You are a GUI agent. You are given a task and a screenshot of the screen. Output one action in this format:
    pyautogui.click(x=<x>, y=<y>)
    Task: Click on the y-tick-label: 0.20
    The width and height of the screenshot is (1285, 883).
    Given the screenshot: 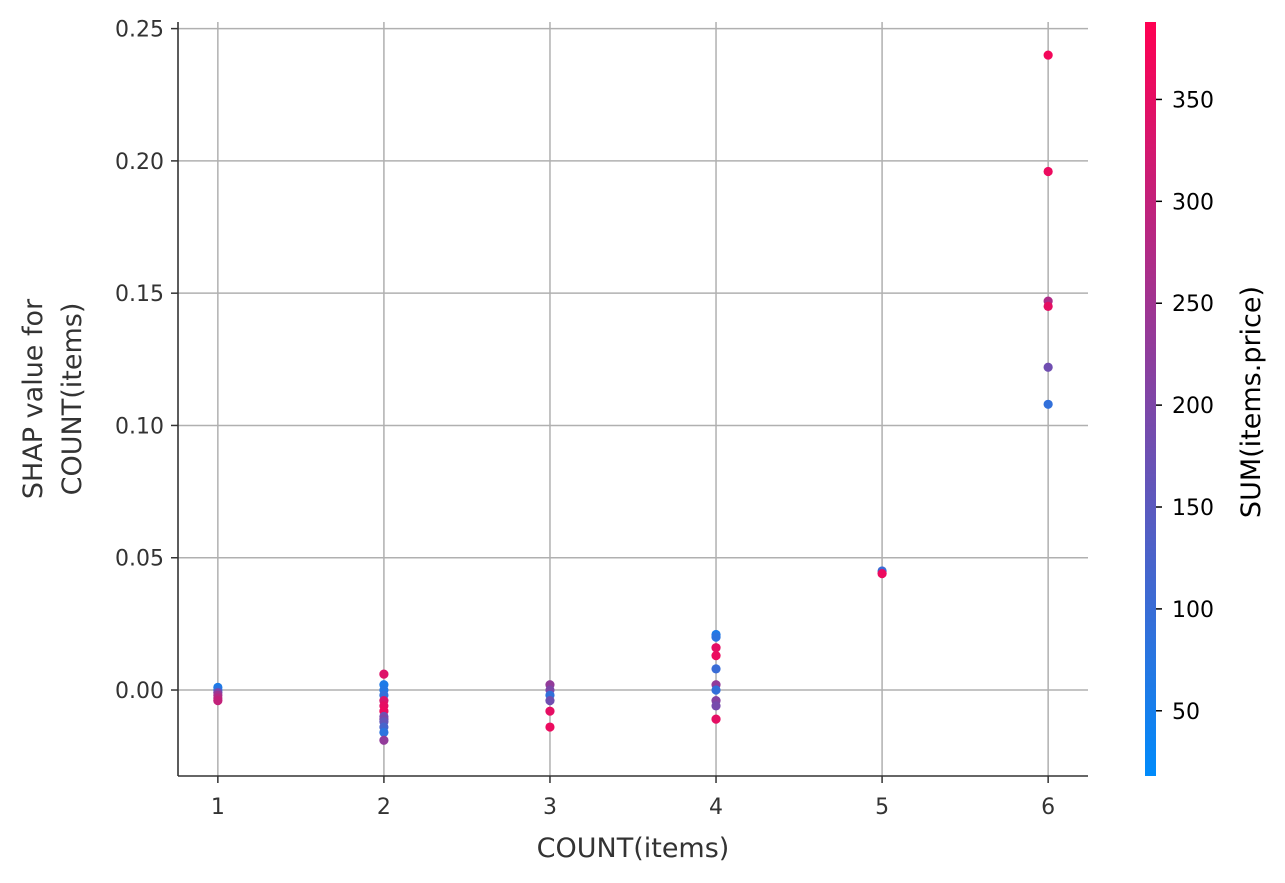 What is the action you would take?
    pyautogui.click(x=139, y=162)
    